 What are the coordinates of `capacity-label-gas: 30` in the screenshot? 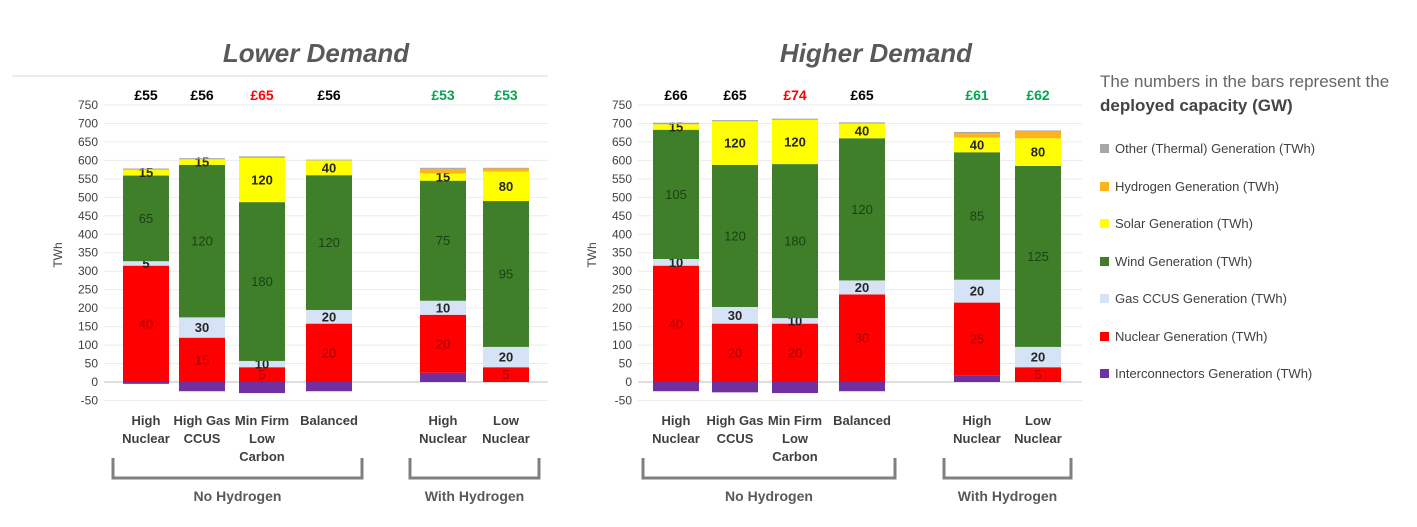 It's located at (735, 315).